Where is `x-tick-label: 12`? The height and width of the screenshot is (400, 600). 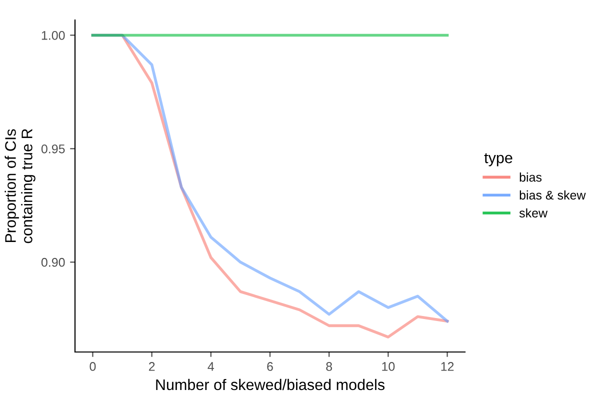
x-tick-label: 12 is located at coordinates (447, 366).